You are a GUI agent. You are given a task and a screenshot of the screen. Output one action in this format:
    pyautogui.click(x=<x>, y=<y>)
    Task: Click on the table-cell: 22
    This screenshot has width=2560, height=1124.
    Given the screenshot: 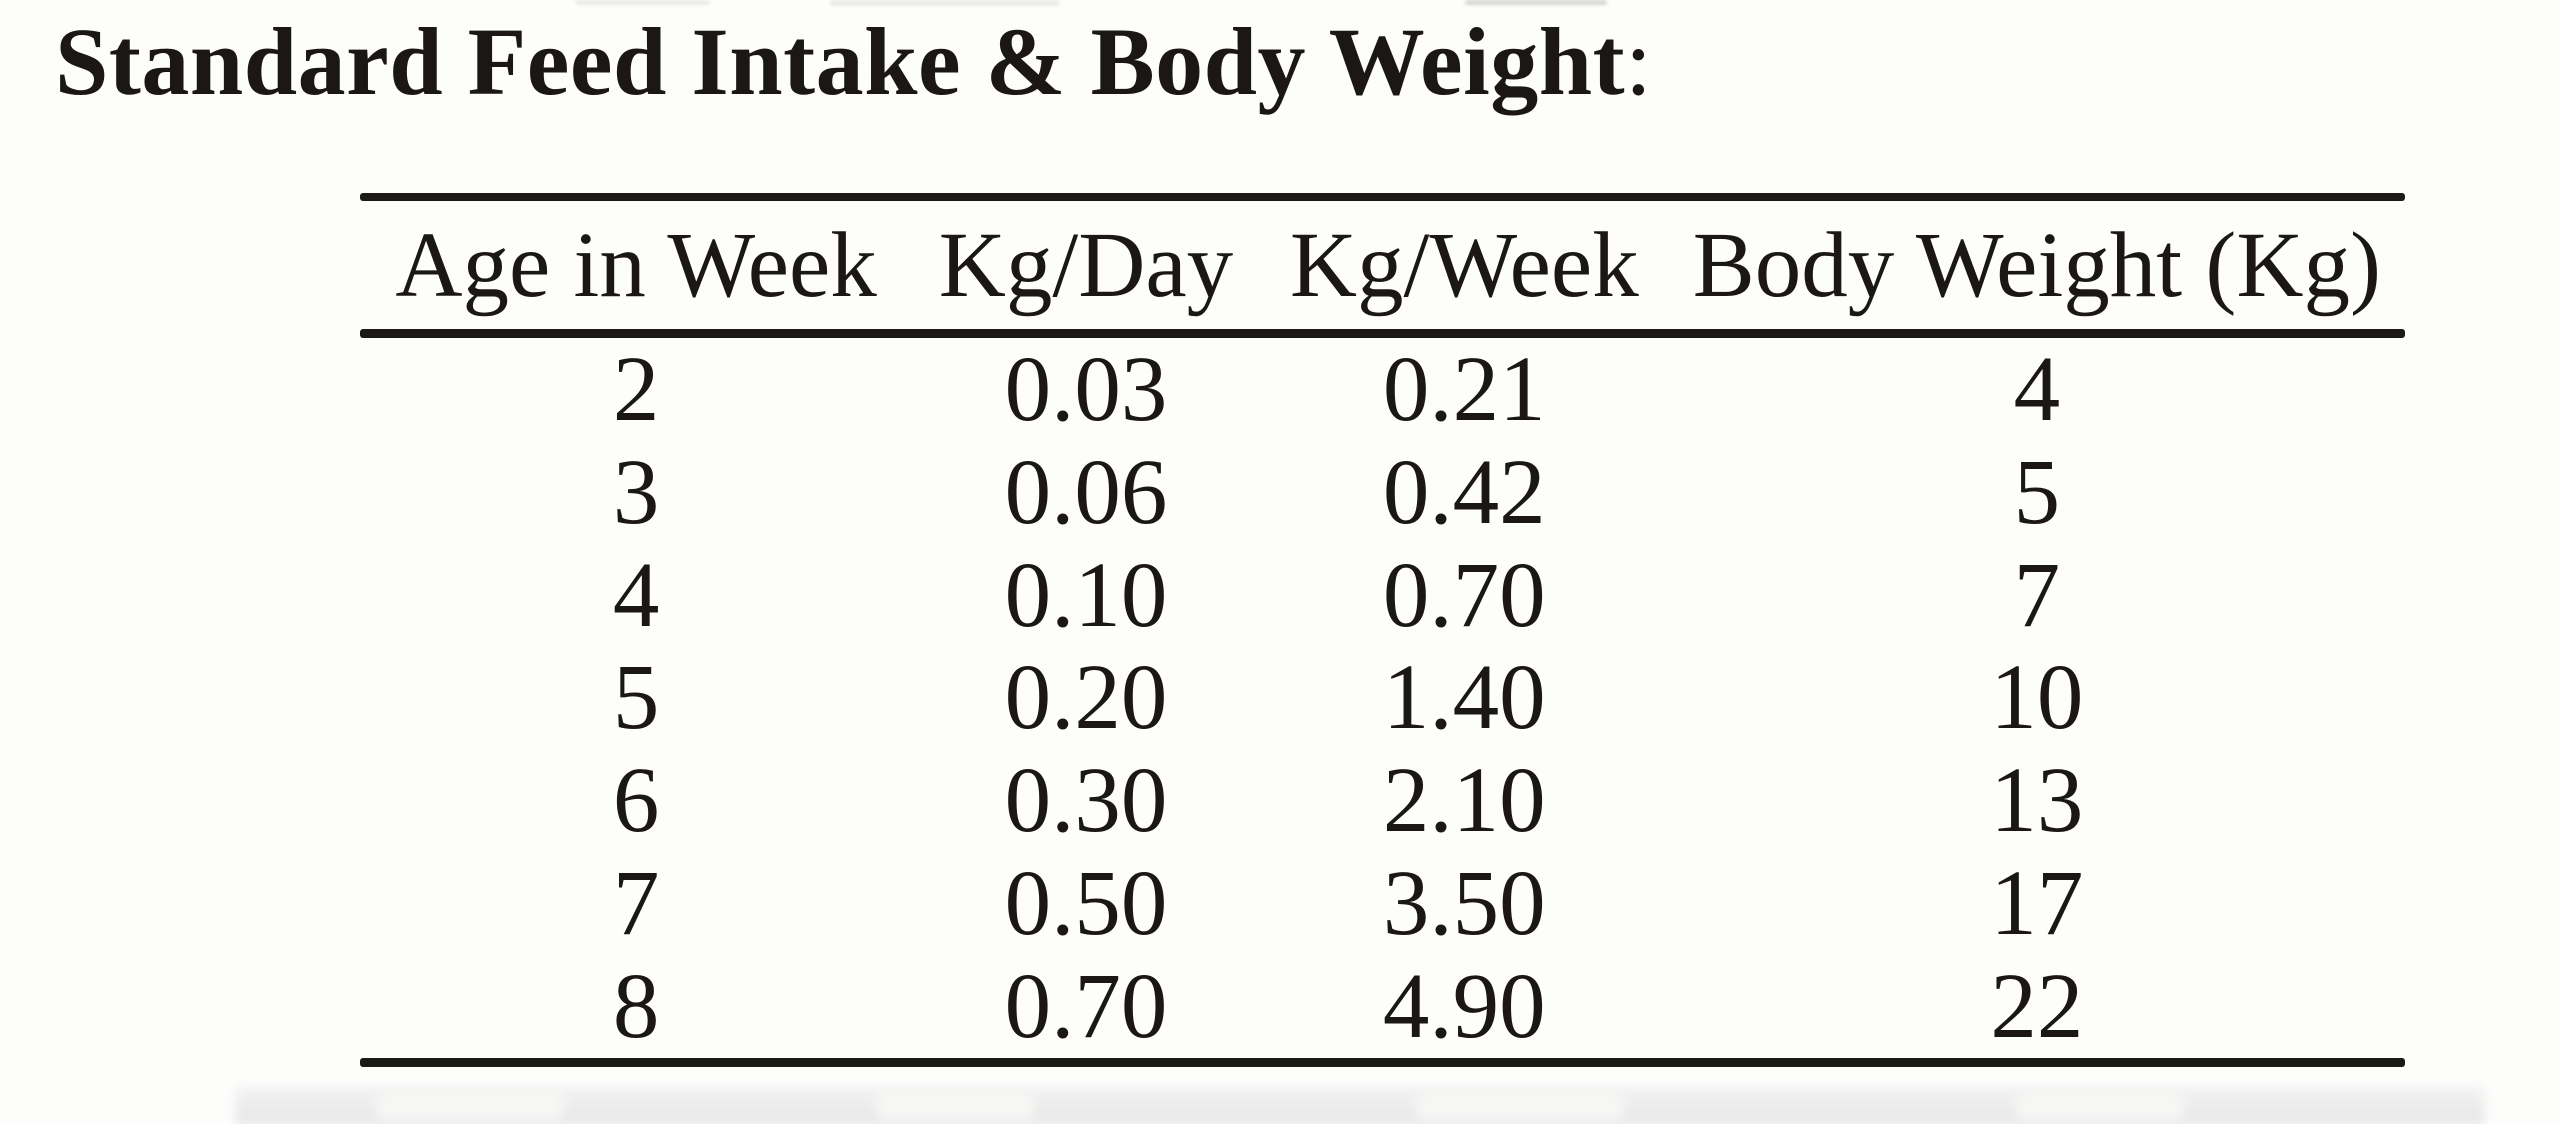 What is the action you would take?
    pyautogui.click(x=2037, y=1006)
    